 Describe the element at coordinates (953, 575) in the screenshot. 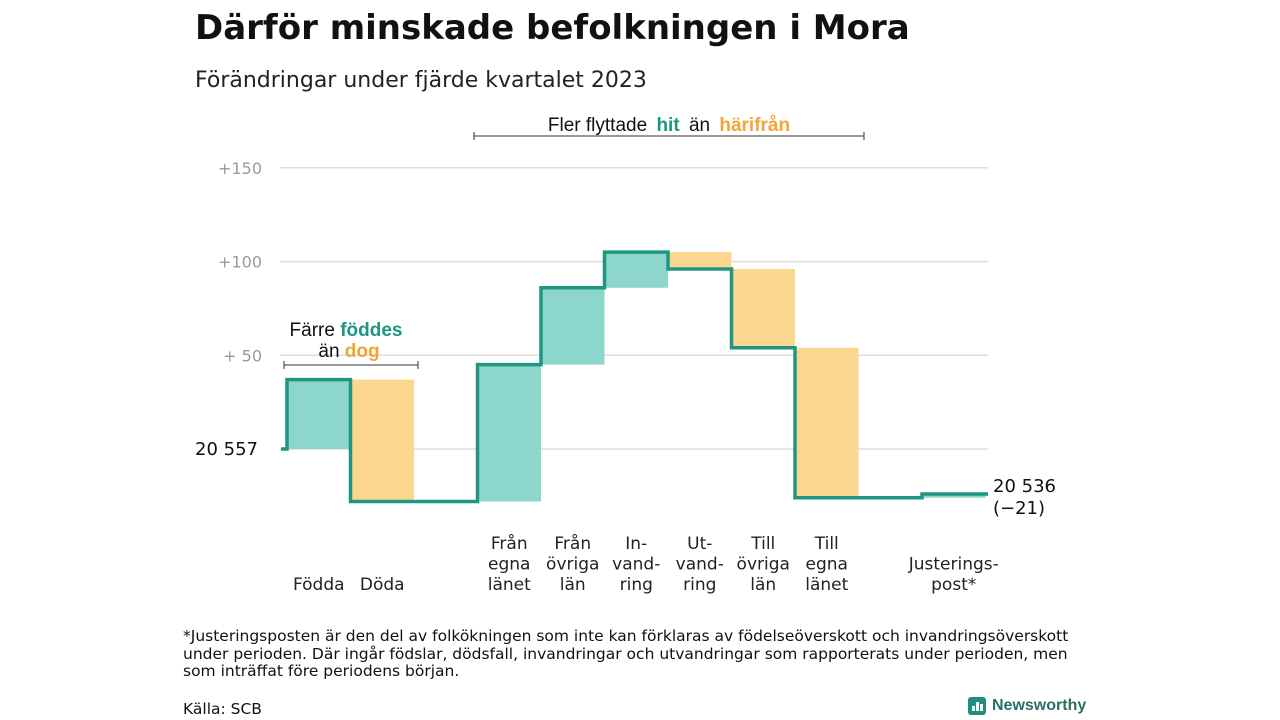

I see `category-label: Justerings-post*` at that location.